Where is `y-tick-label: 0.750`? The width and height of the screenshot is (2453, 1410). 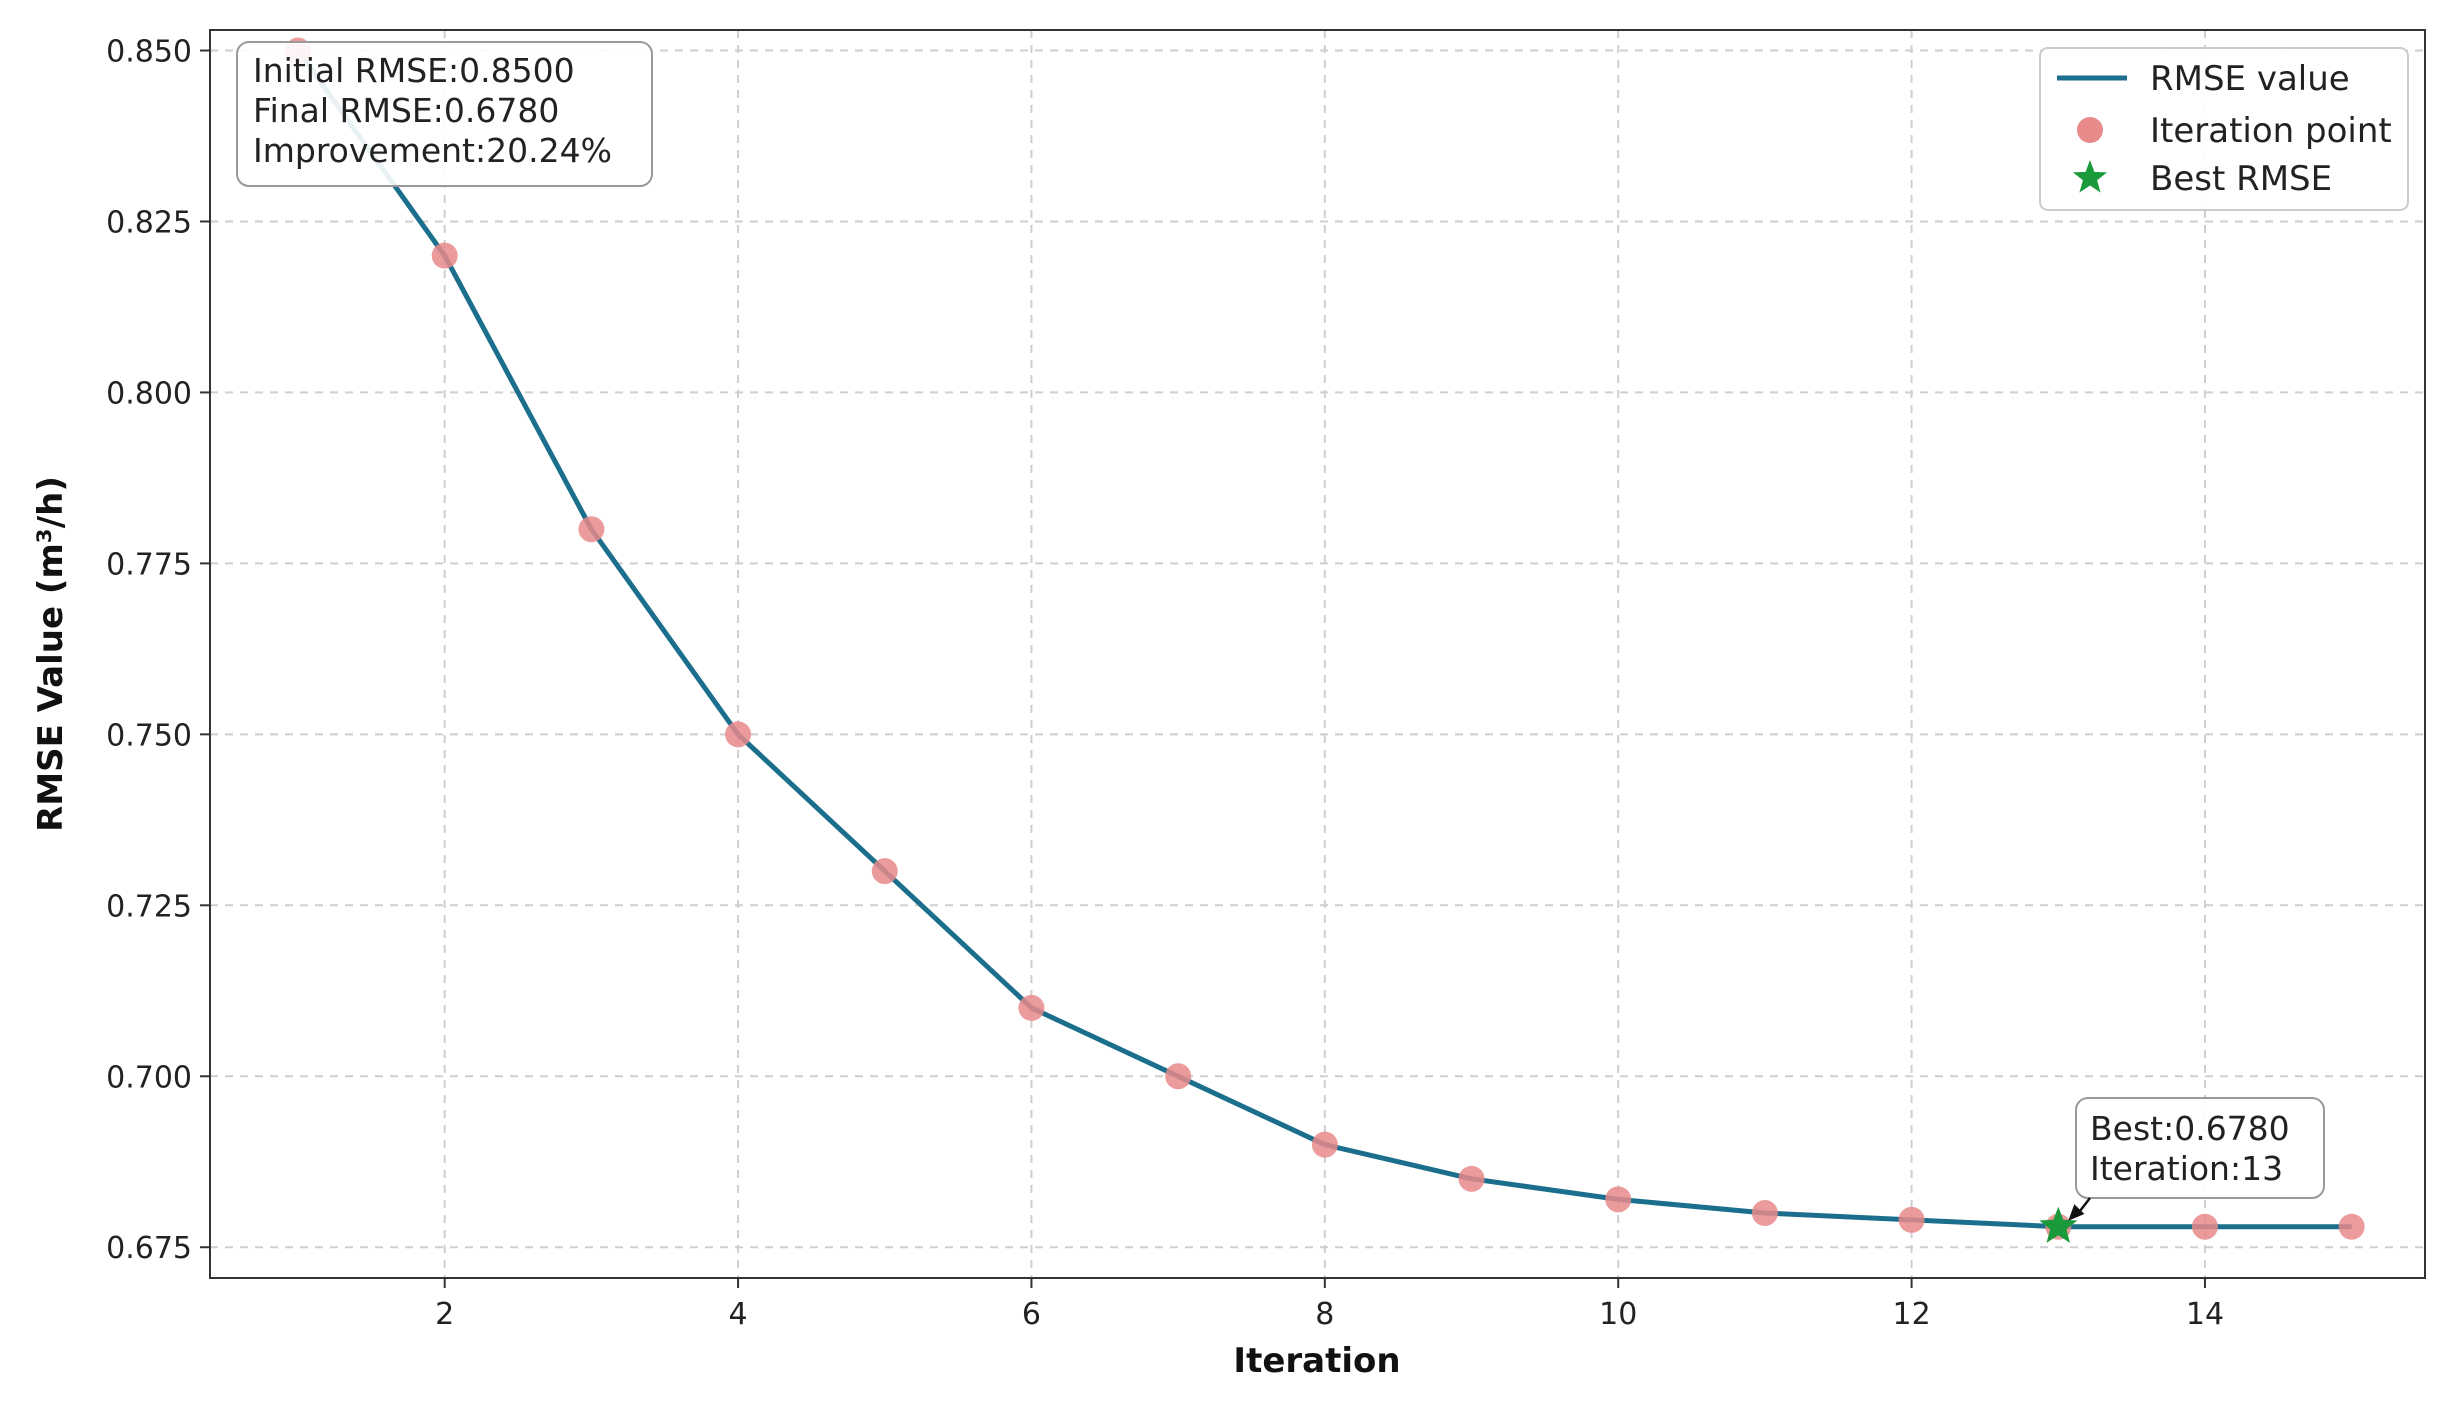 y-tick-label: 0.750 is located at coordinates (149, 735).